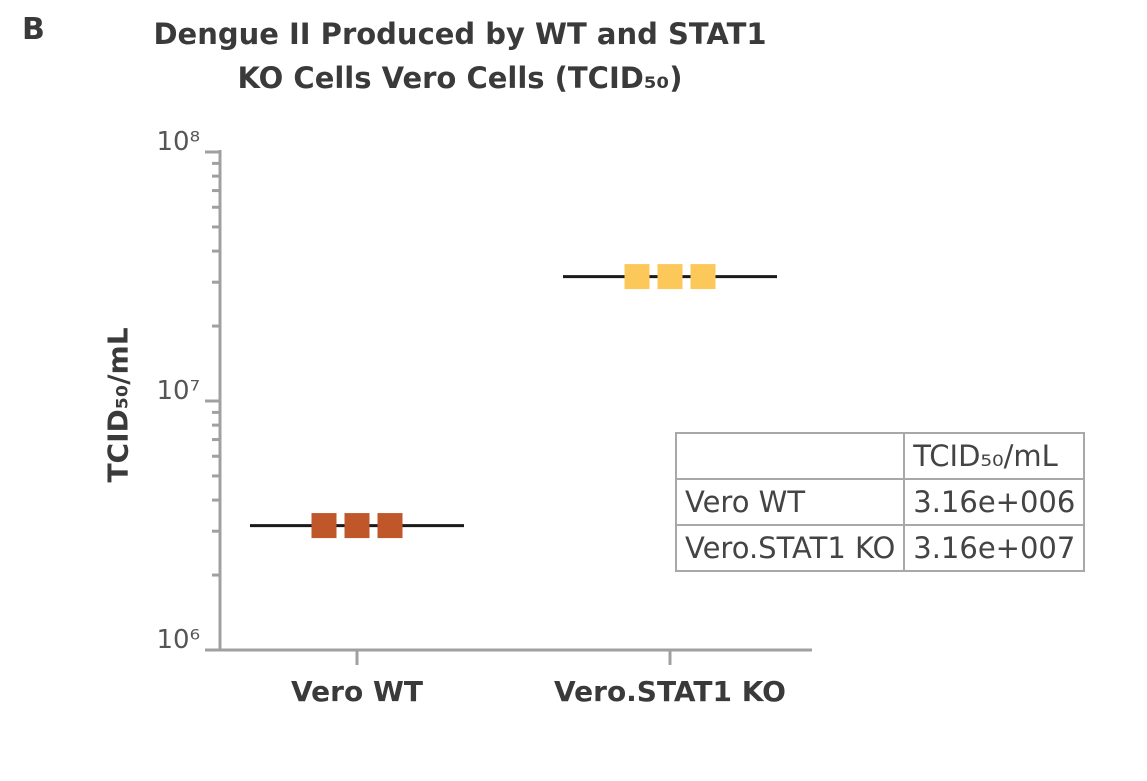 The height and width of the screenshot is (781, 1147). I want to click on table-row: Vero WT 3.16e+006, so click(880, 502).